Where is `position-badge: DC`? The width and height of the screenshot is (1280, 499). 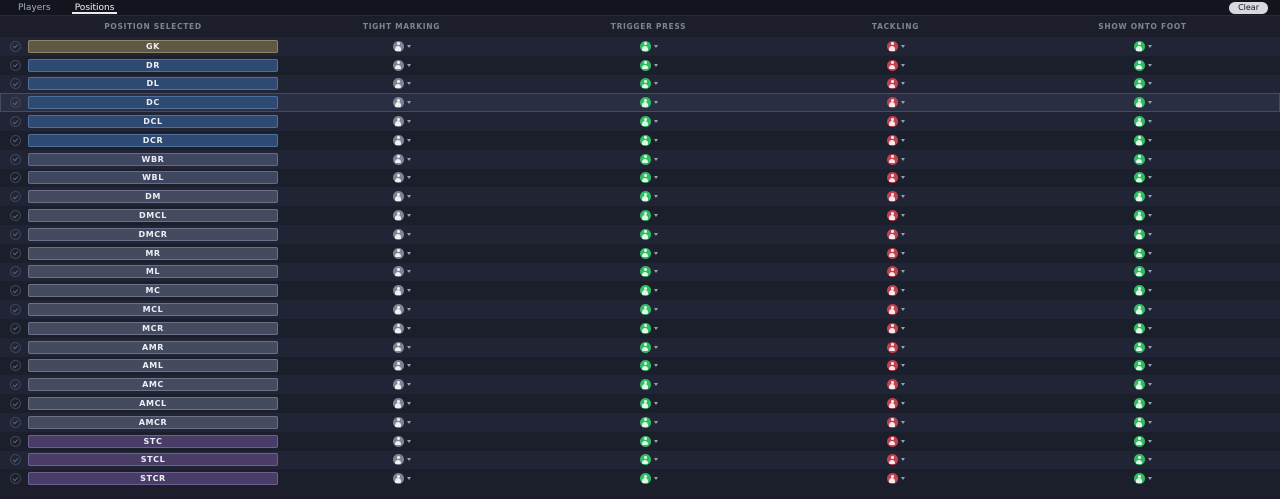 position-badge: DC is located at coordinates (153, 103).